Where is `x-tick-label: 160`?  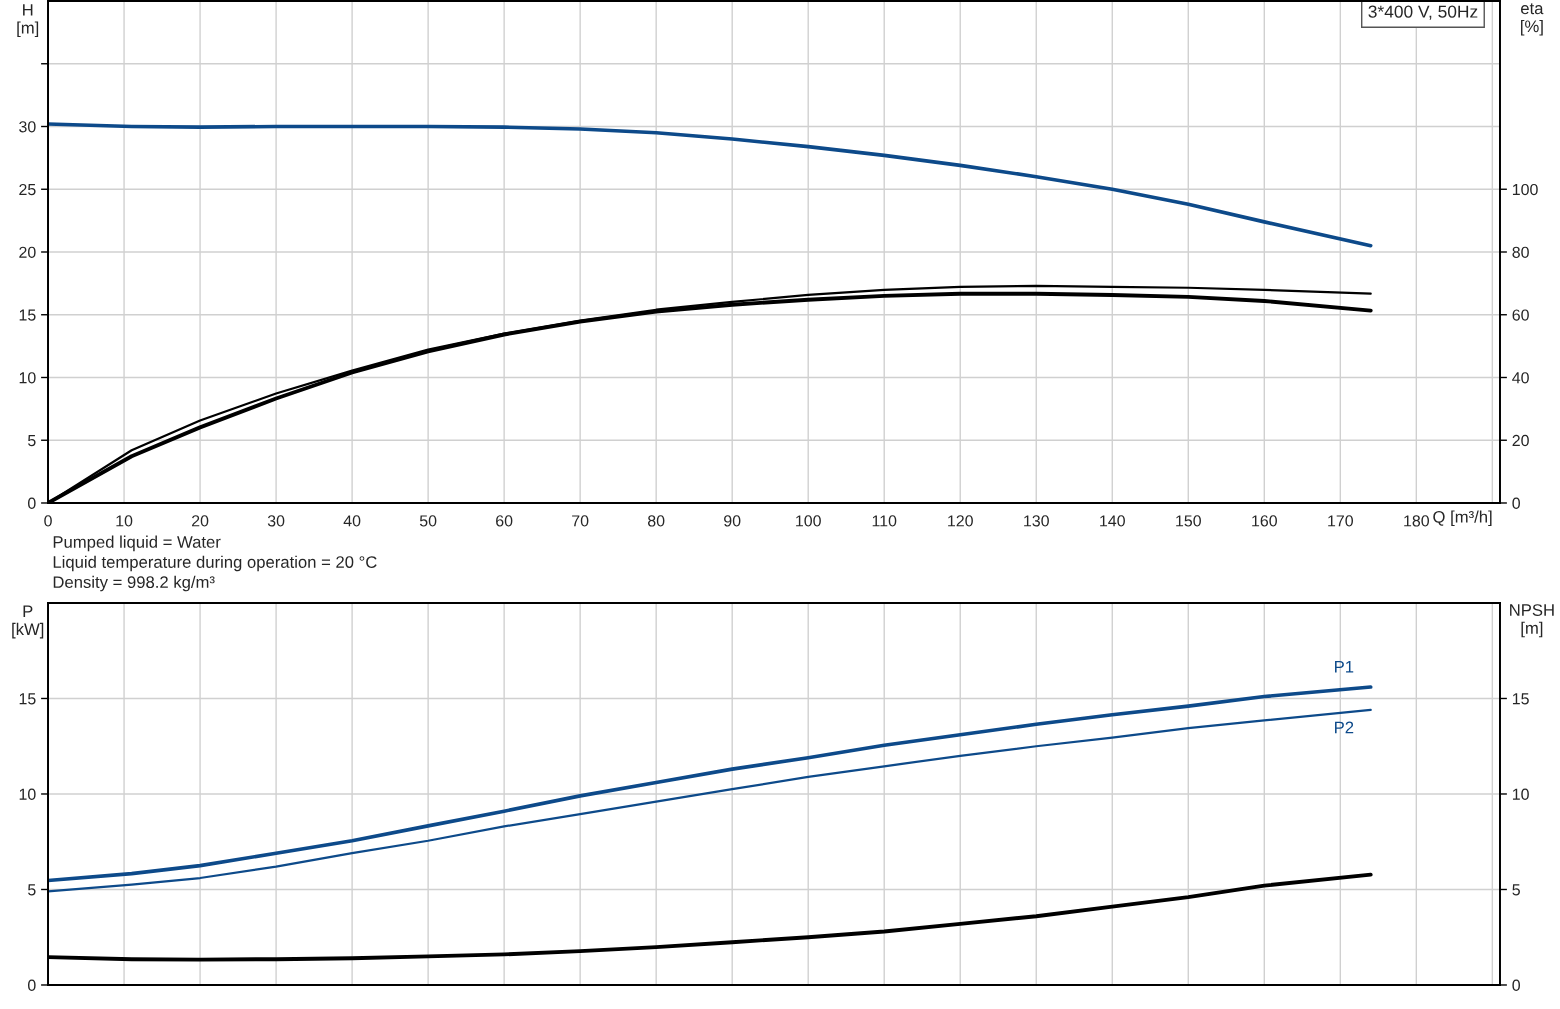 x-tick-label: 160 is located at coordinates (1264, 521).